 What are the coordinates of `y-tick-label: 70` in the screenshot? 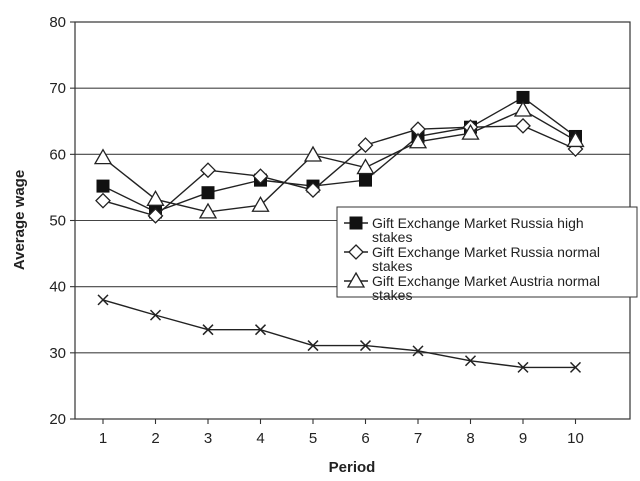 It's located at (57, 88).